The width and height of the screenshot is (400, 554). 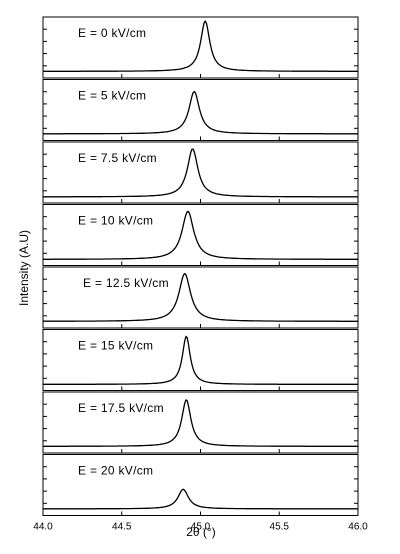 I want to click on panel-label: E = 12.5 kV/cm, so click(x=126, y=283).